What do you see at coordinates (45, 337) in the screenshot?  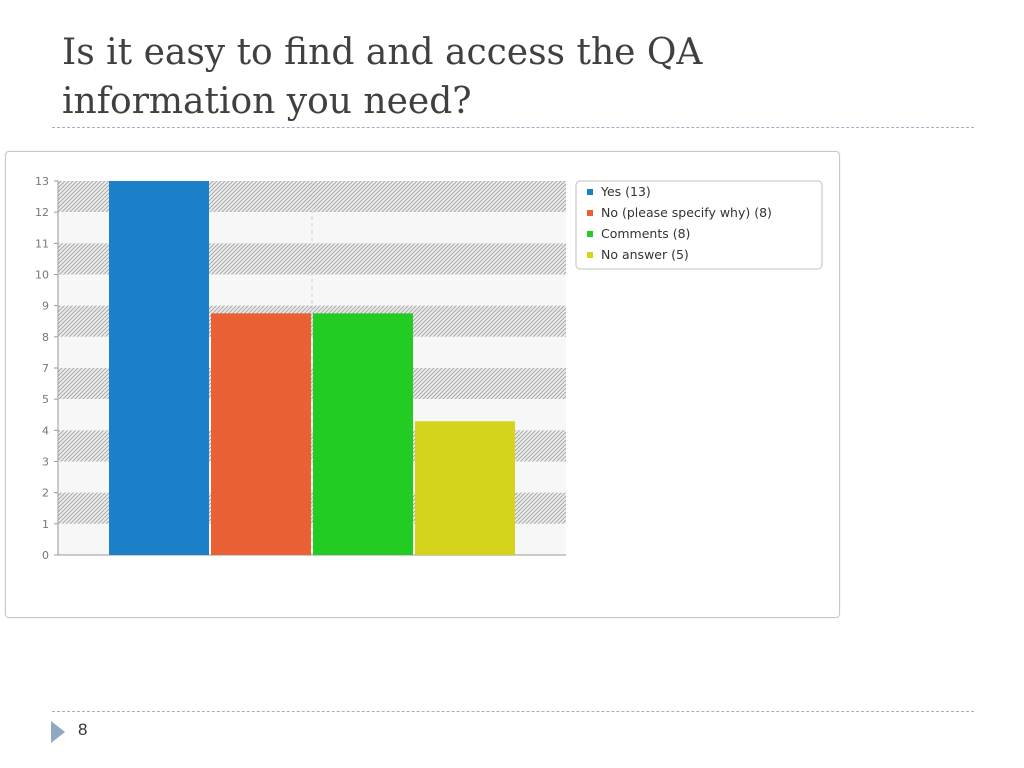 I see `y-tick-label: 8` at bounding box center [45, 337].